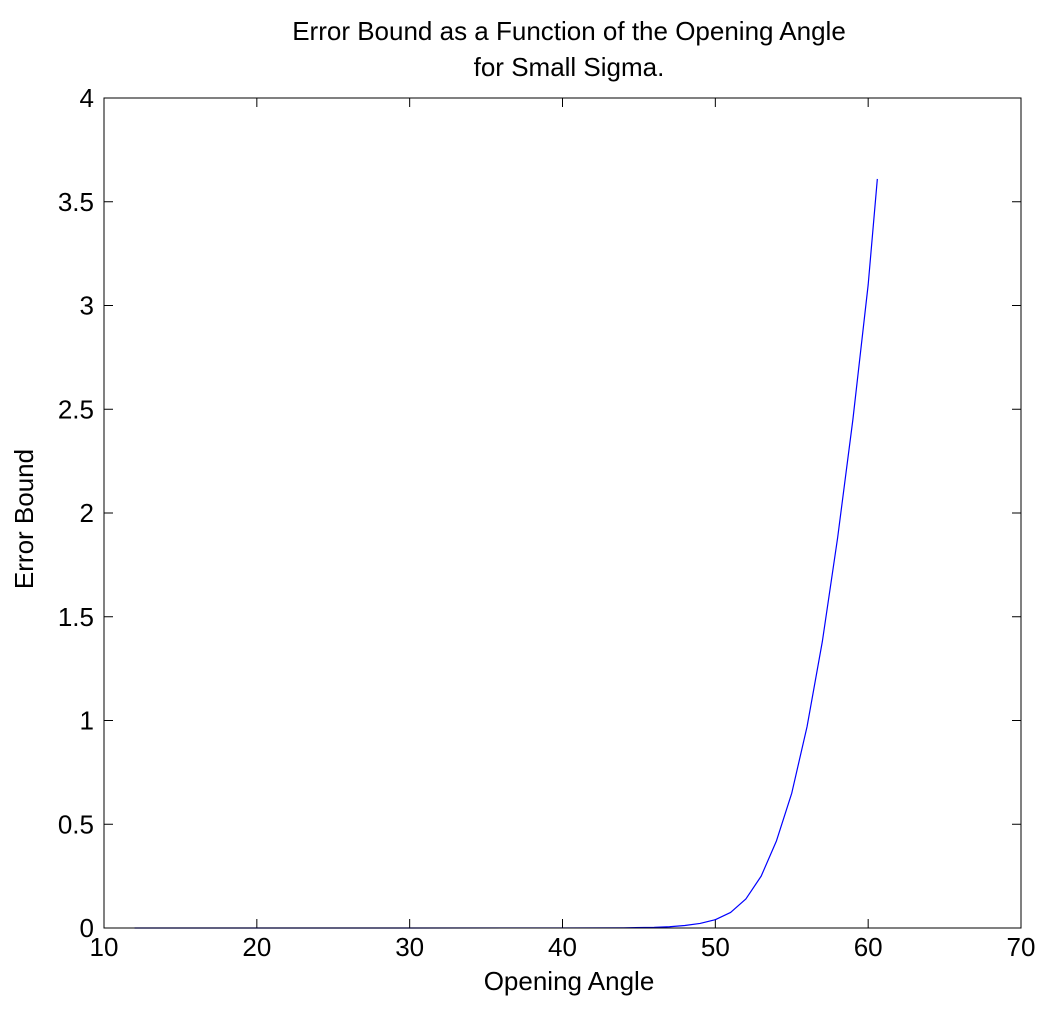 The width and height of the screenshot is (1043, 1013). Describe the element at coordinates (569, 67) in the screenshot. I see `chart-subtitle: for Small Sigma.` at that location.